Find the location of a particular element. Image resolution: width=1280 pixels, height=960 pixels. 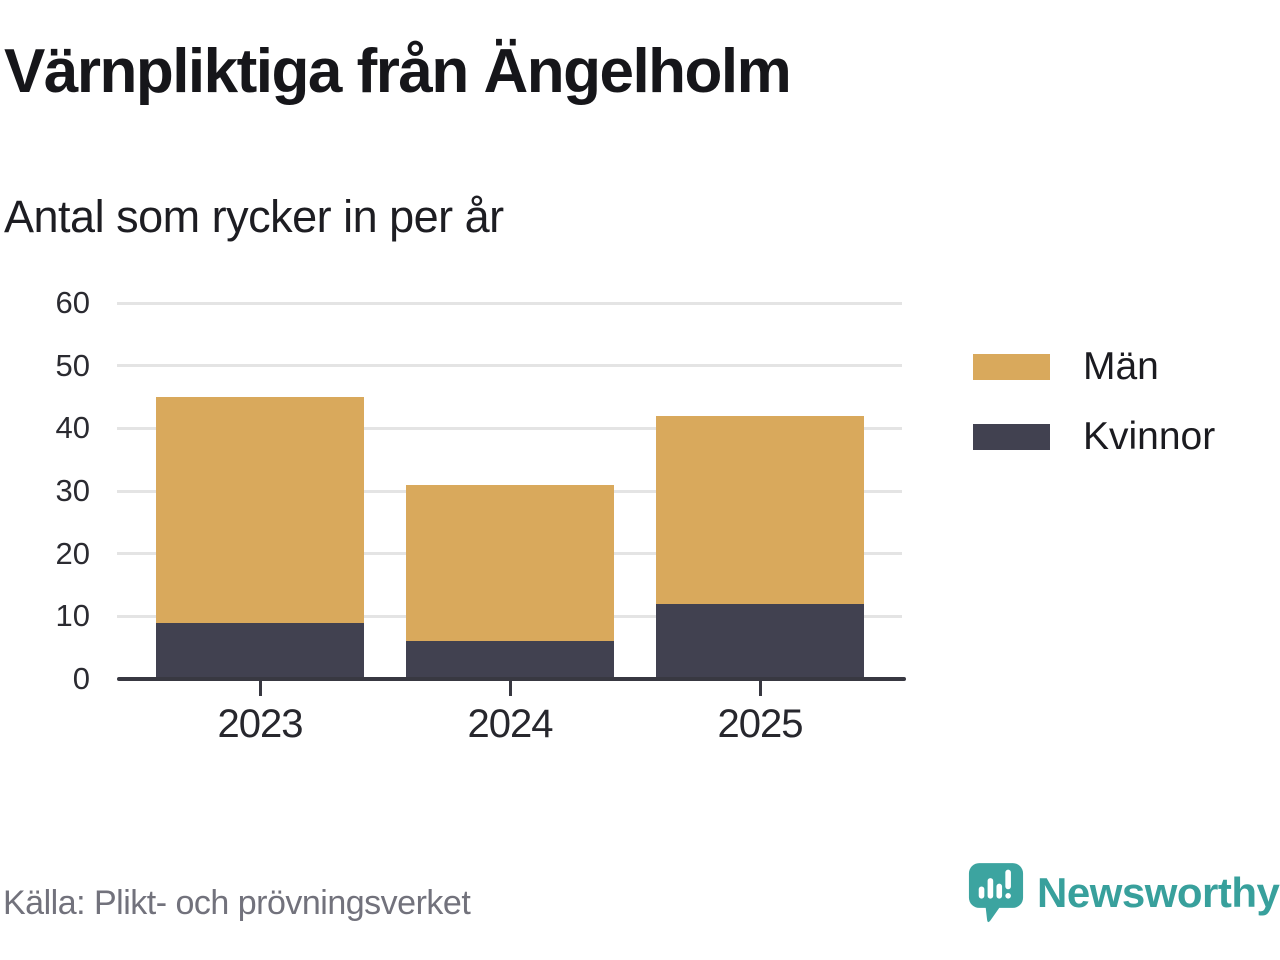

legend-item-kvinnor: Kvinnor is located at coordinates (1094, 436).